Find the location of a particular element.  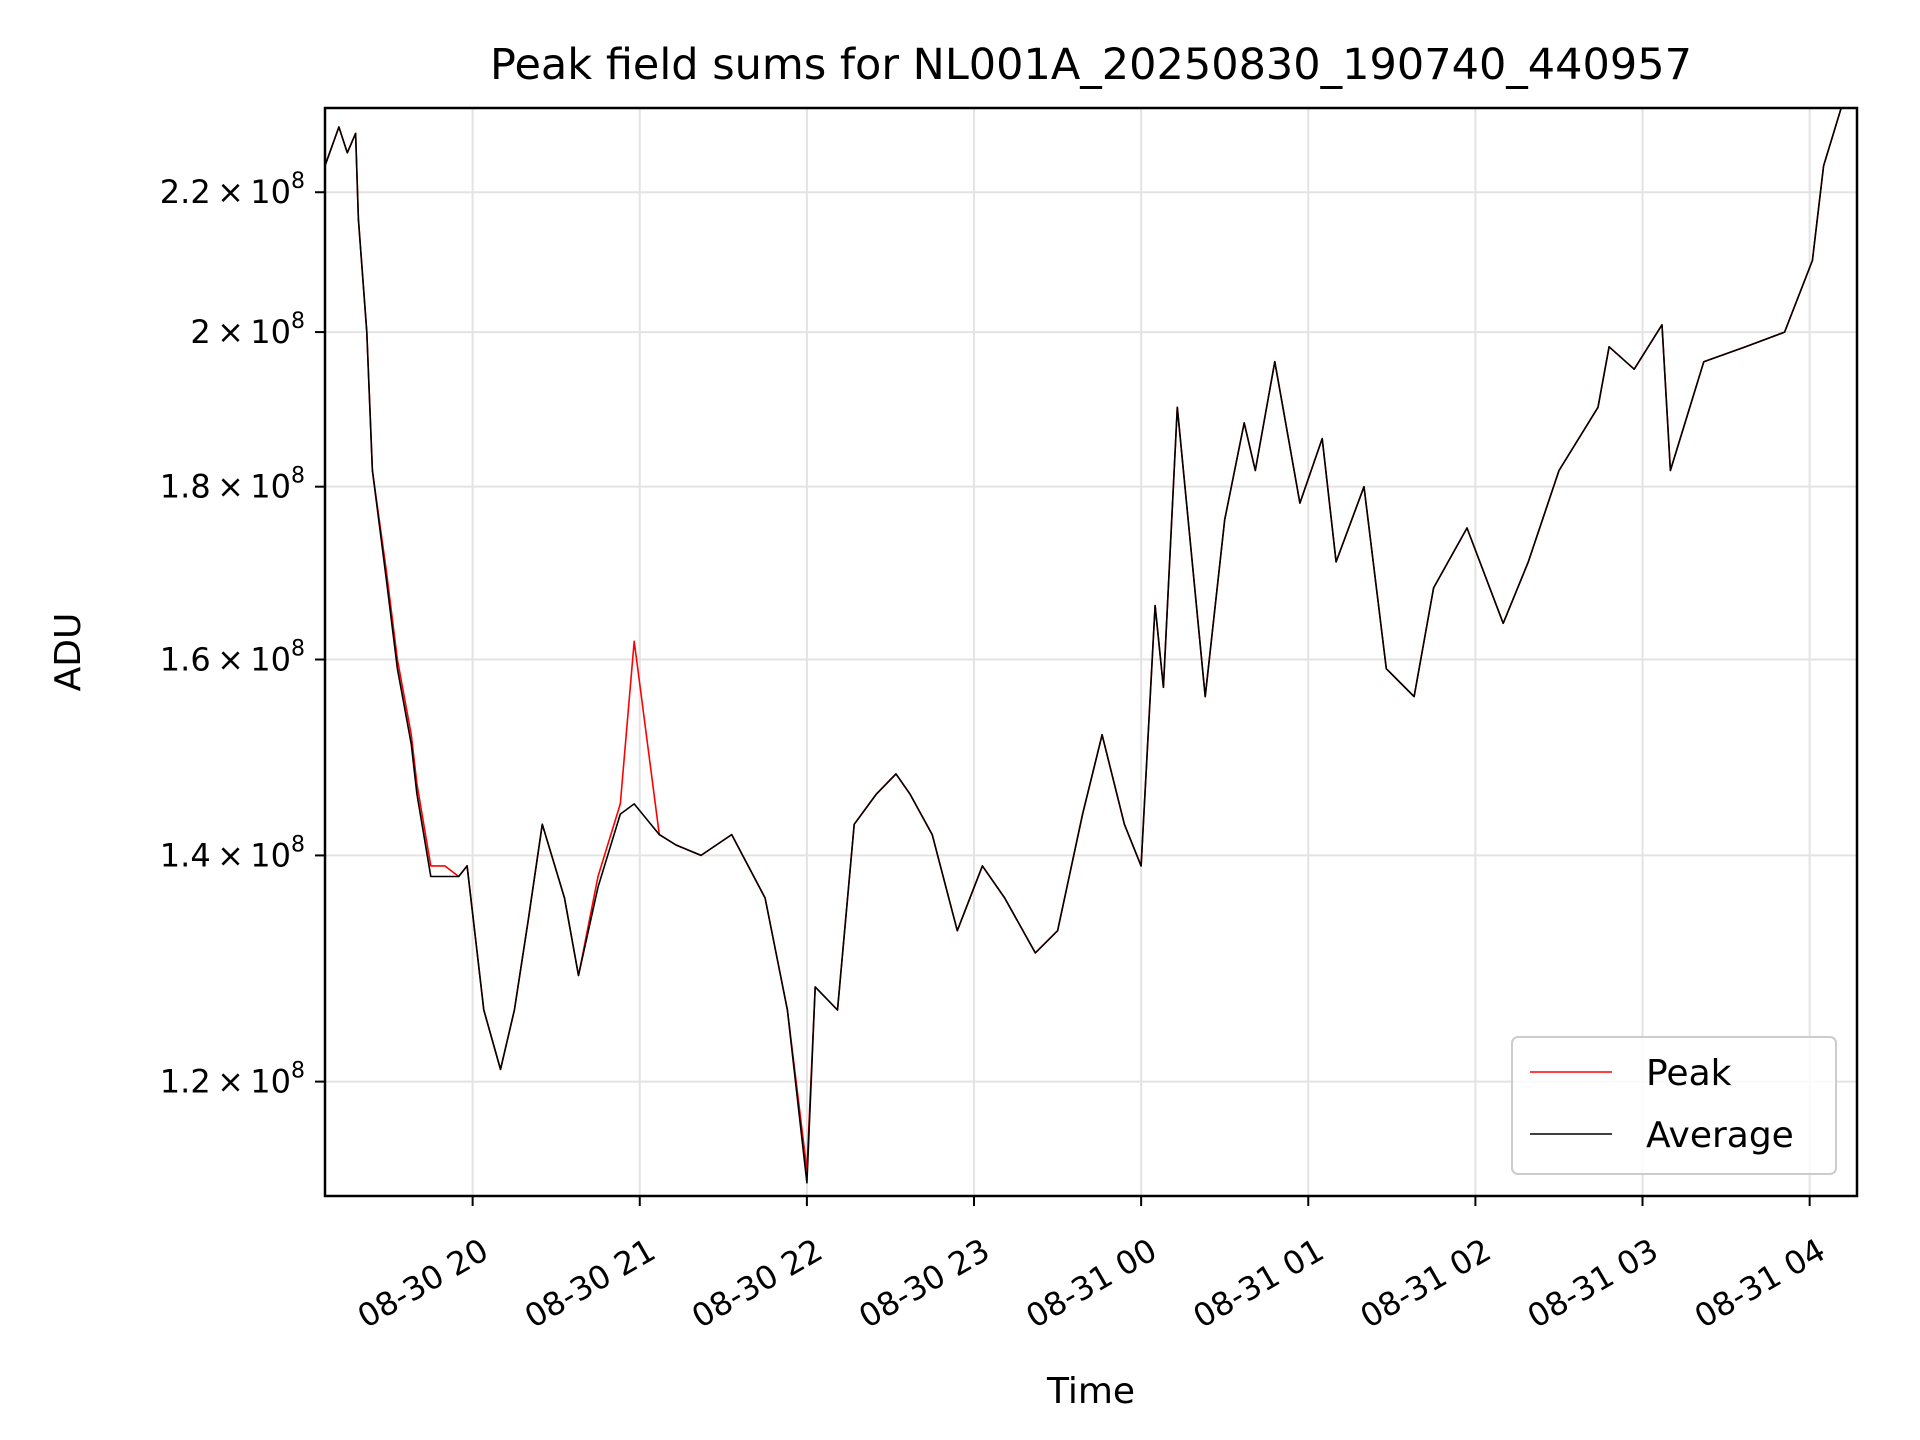

legend-label-average: Average is located at coordinates (1720, 1135).